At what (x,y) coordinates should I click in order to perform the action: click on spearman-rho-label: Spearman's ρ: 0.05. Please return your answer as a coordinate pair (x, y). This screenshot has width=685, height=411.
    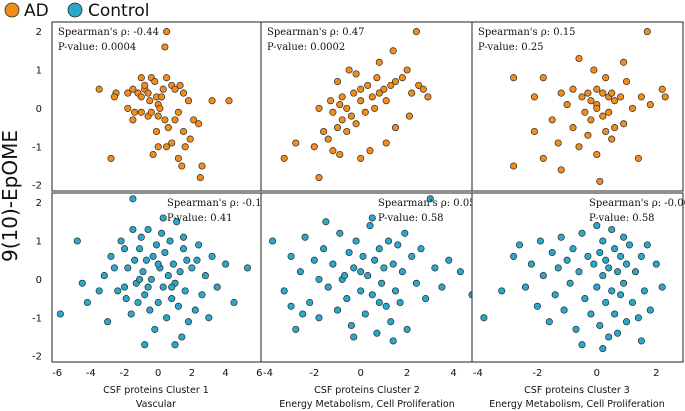
    Looking at the image, I should click on (427, 203).